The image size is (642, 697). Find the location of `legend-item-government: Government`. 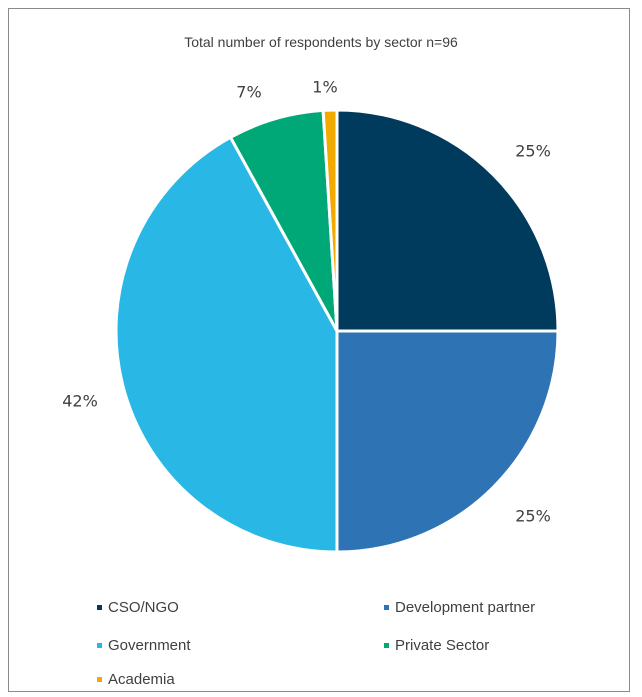

legend-item-government: Government is located at coordinates (144, 645).